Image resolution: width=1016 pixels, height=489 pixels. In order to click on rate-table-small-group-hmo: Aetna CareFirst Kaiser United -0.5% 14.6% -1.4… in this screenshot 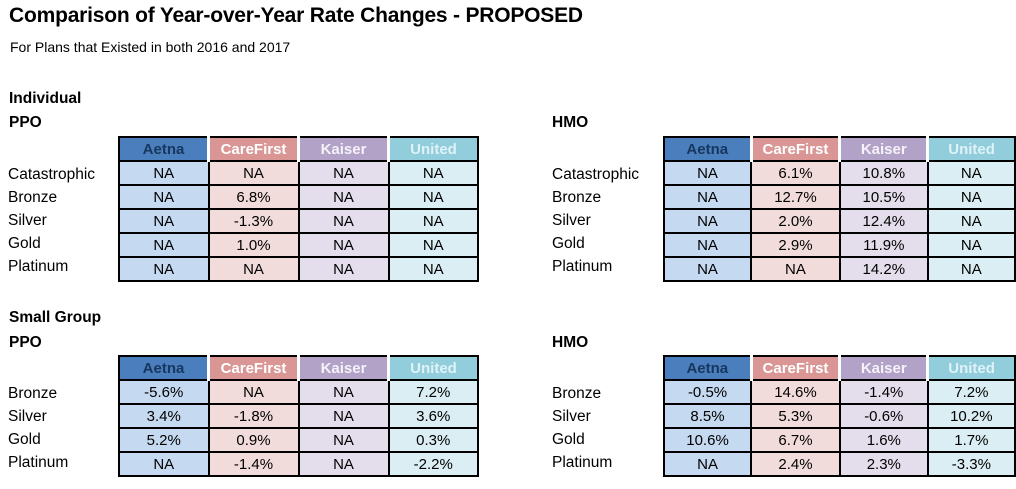, I will do `click(839, 416)`.